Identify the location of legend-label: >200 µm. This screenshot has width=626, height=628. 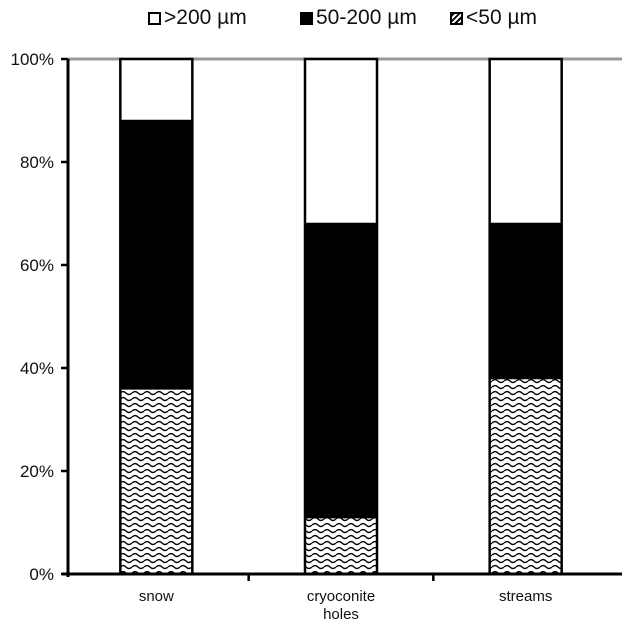
(205, 17).